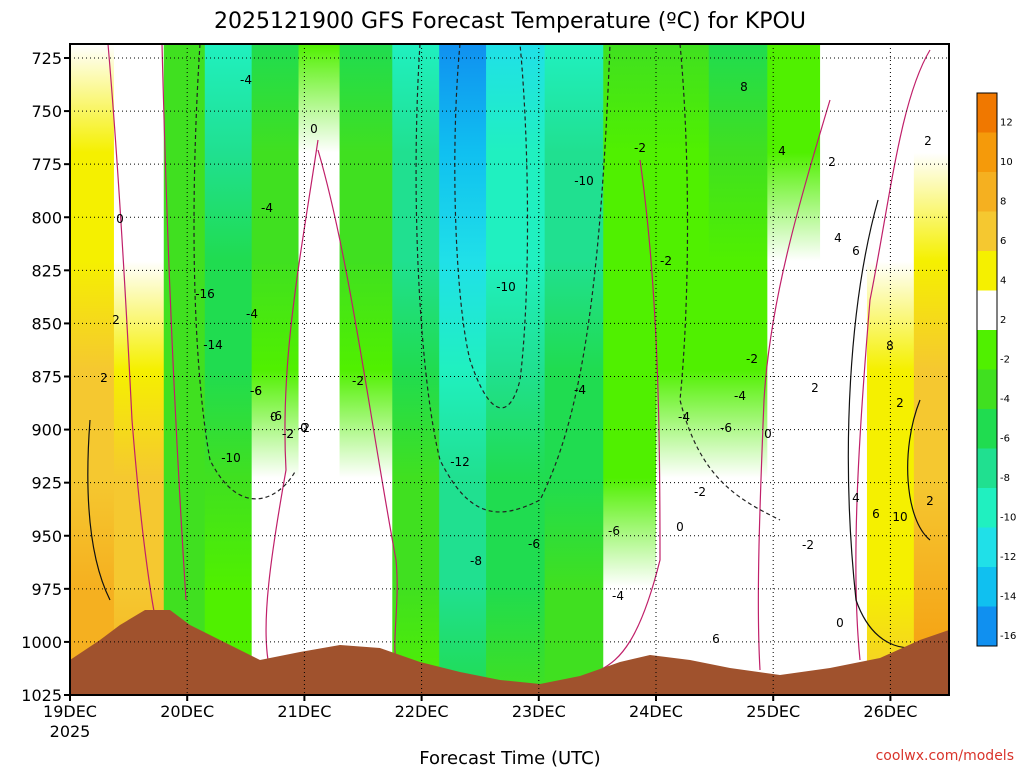  I want to click on y-tick-label: 725, so click(46, 58).